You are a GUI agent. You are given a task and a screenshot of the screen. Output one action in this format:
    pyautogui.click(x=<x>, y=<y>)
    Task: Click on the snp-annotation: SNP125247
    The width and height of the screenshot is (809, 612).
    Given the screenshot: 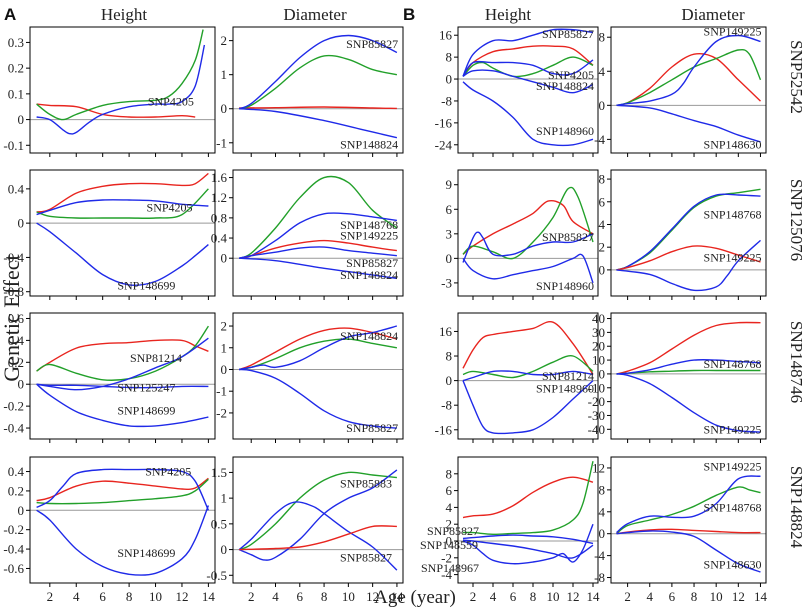 What is the action you would take?
    pyautogui.click(x=146, y=388)
    